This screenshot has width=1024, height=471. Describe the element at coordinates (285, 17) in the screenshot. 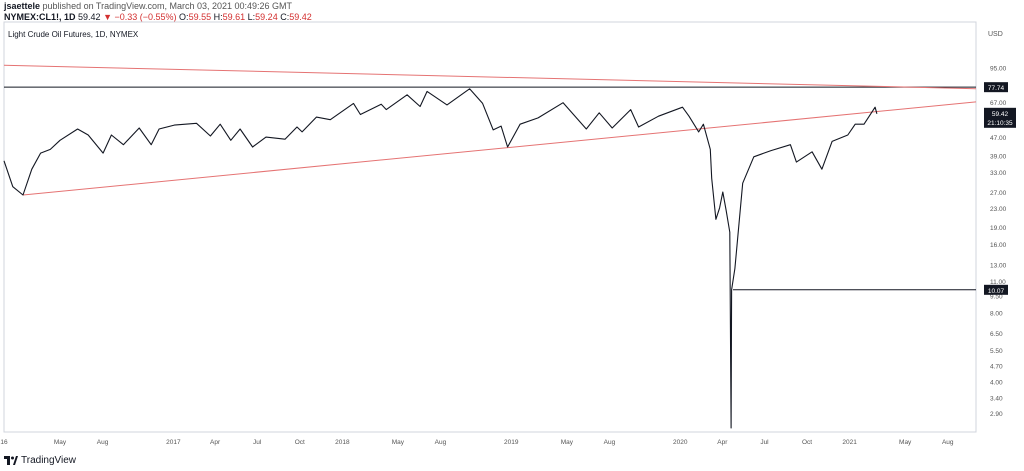

I see `close-label: C:` at that location.